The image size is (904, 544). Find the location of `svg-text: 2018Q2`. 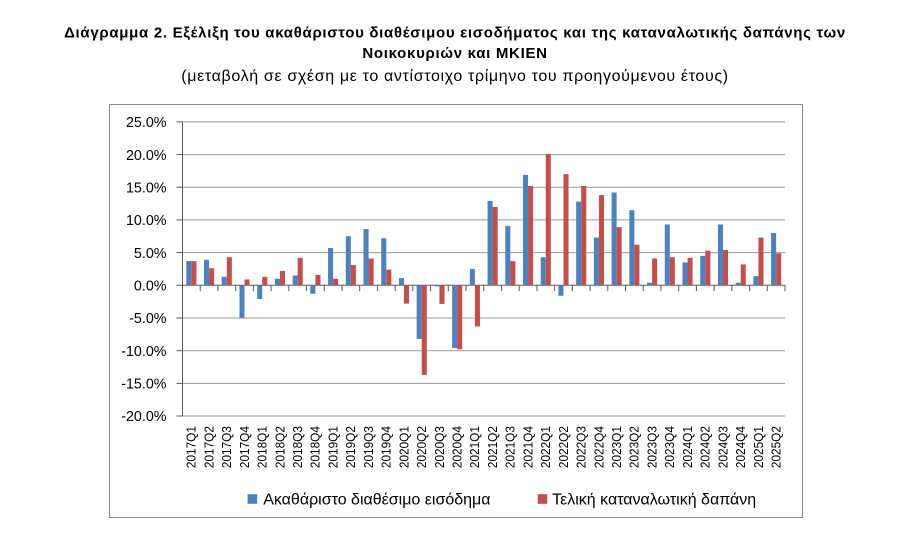

svg-text: 2018Q2 is located at coordinates (279, 447).